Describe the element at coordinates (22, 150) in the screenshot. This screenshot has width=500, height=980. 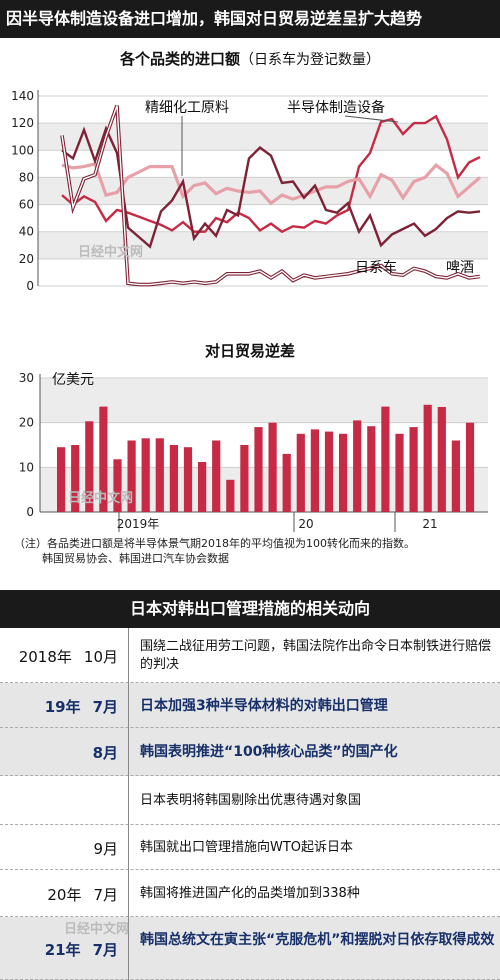
I see `line-y-tick-label: 100` at that location.